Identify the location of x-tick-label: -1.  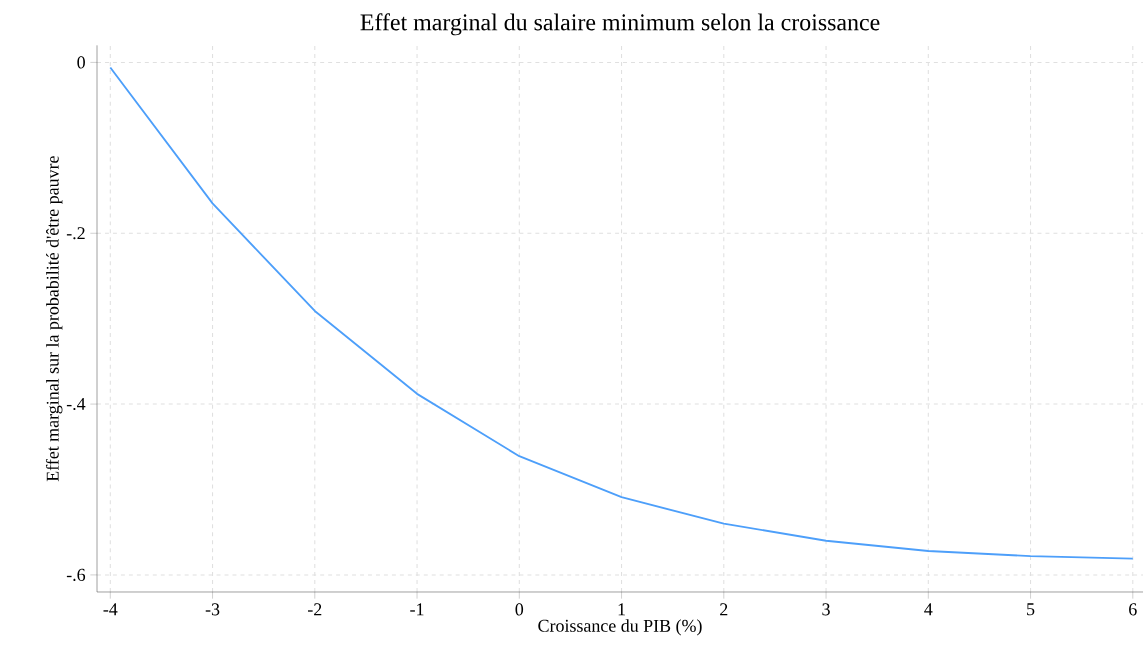
(417, 609).